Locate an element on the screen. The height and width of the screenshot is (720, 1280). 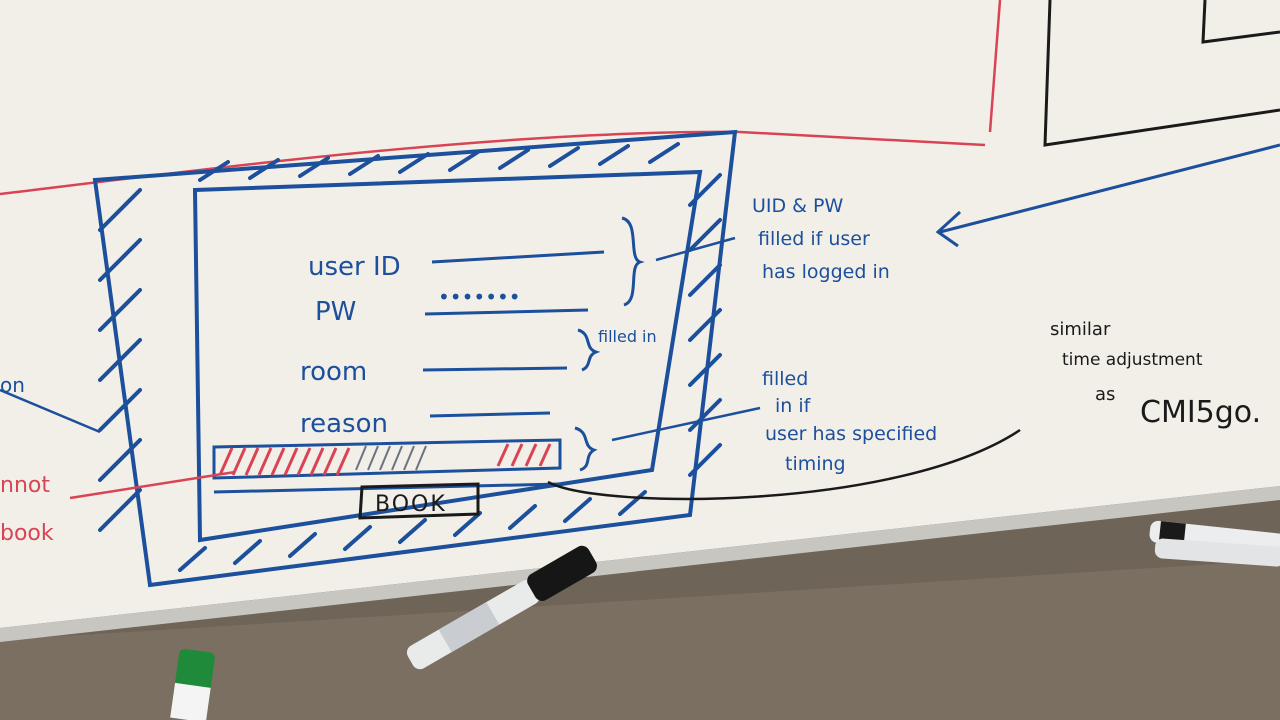
uid-pw-note: UID & PW filled if user has logged in is located at coordinates (821, 239).